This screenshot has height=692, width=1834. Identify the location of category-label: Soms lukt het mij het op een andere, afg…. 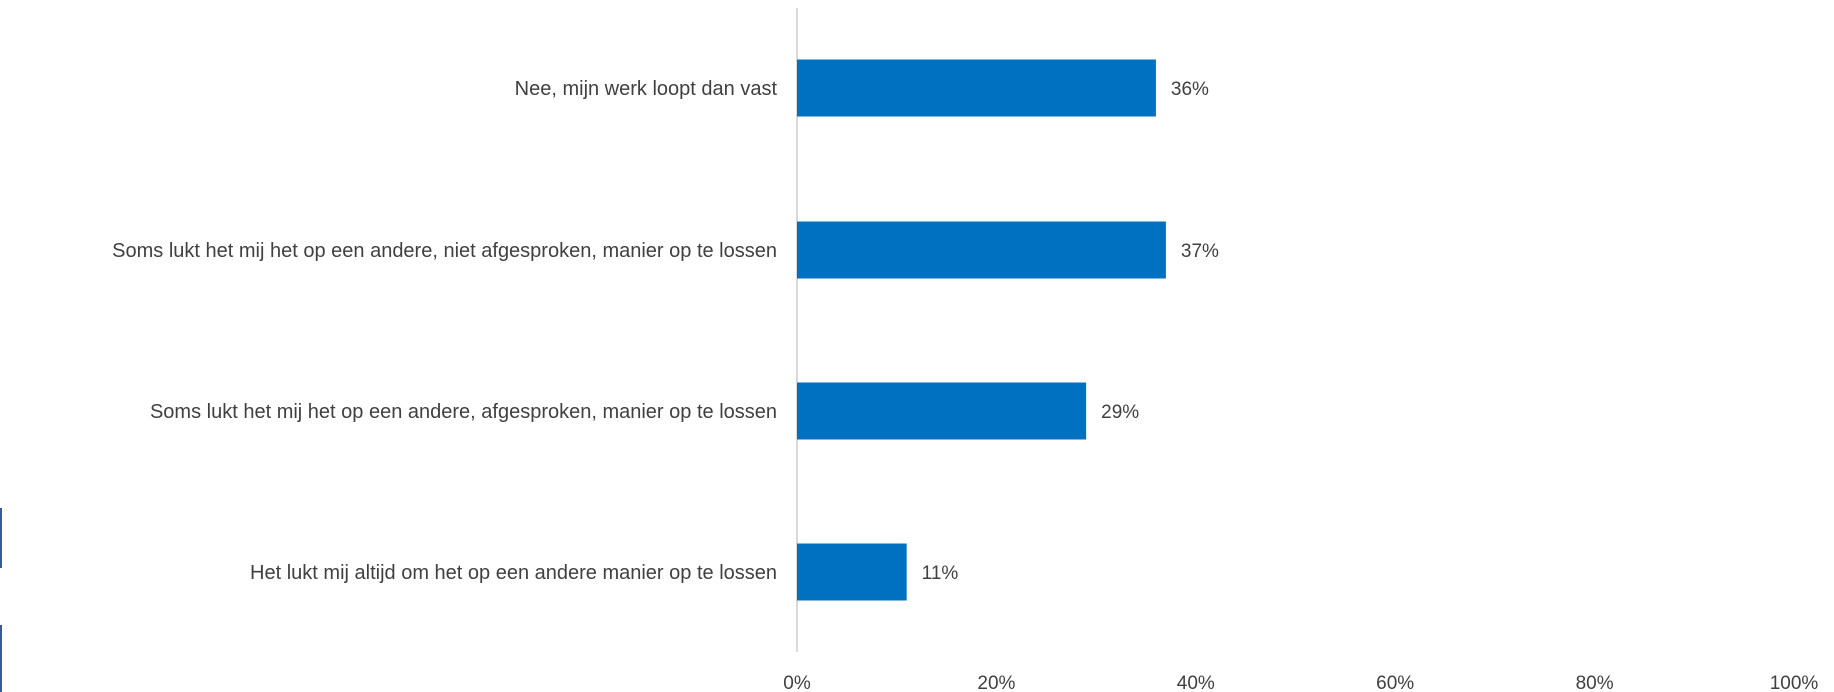
(463, 412).